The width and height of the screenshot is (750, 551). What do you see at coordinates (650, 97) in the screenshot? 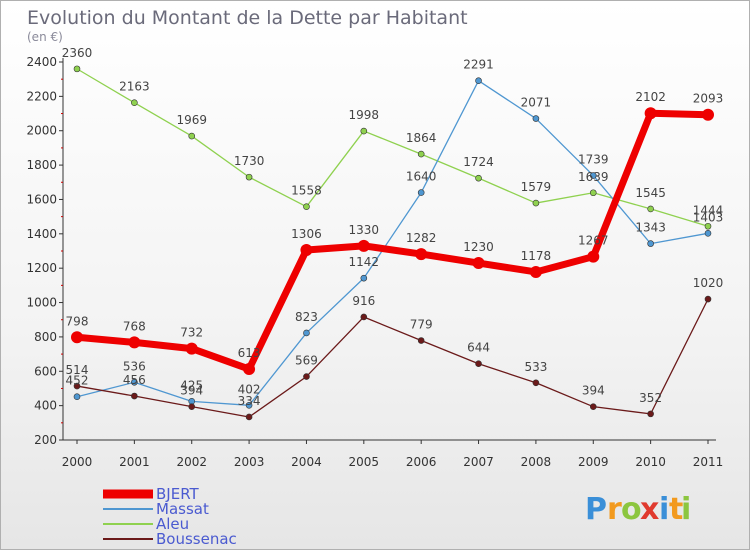
I see `data-label-bjert: 2102` at bounding box center [650, 97].